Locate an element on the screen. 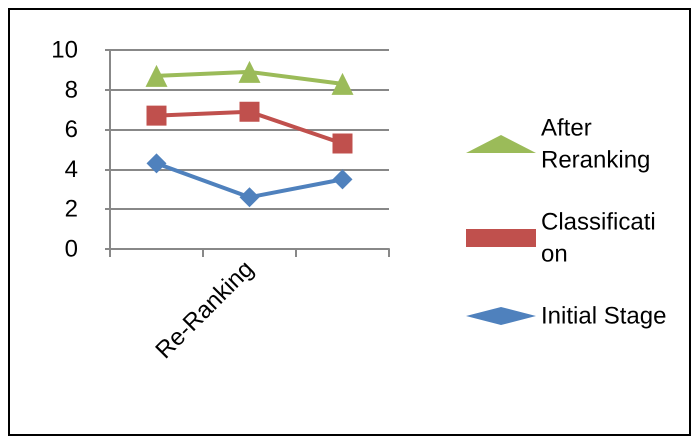  y-tick-label: 2 is located at coordinates (71, 209).